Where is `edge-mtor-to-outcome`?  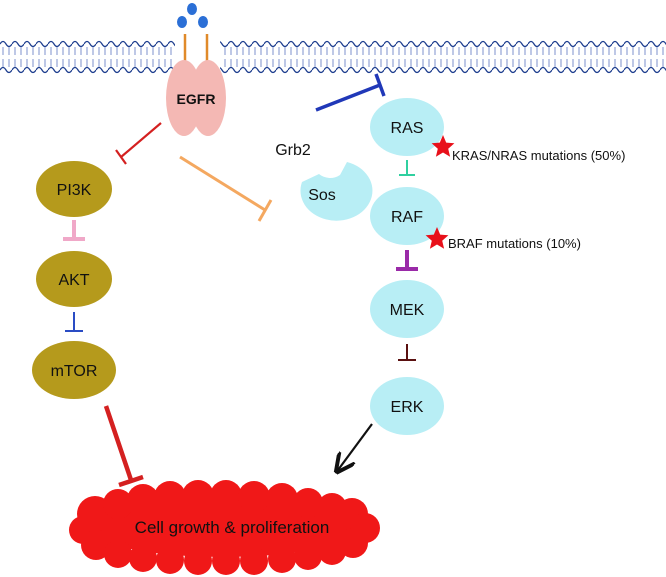
edge-mtor-to-outcome is located at coordinates (123, 446).